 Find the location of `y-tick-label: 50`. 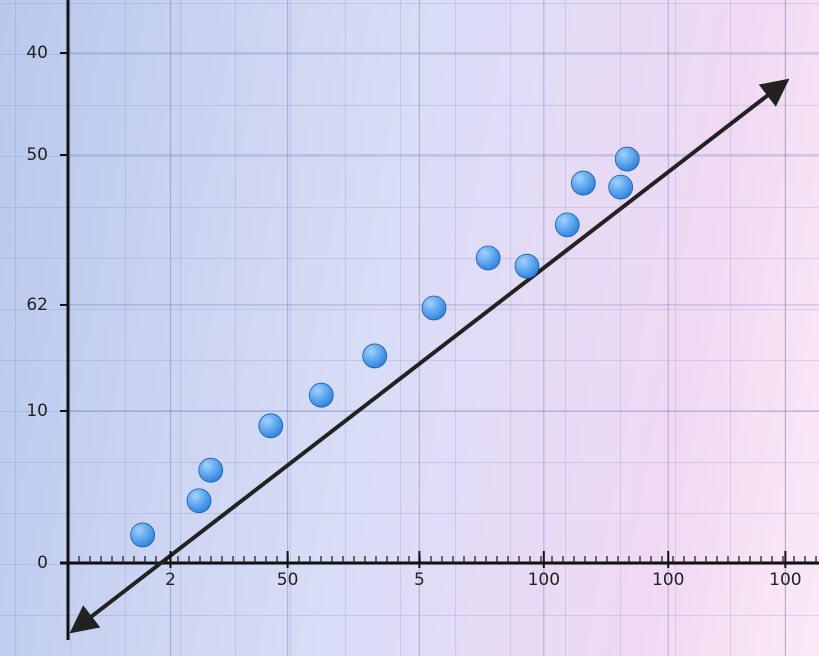

y-tick-label: 50 is located at coordinates (37, 155).